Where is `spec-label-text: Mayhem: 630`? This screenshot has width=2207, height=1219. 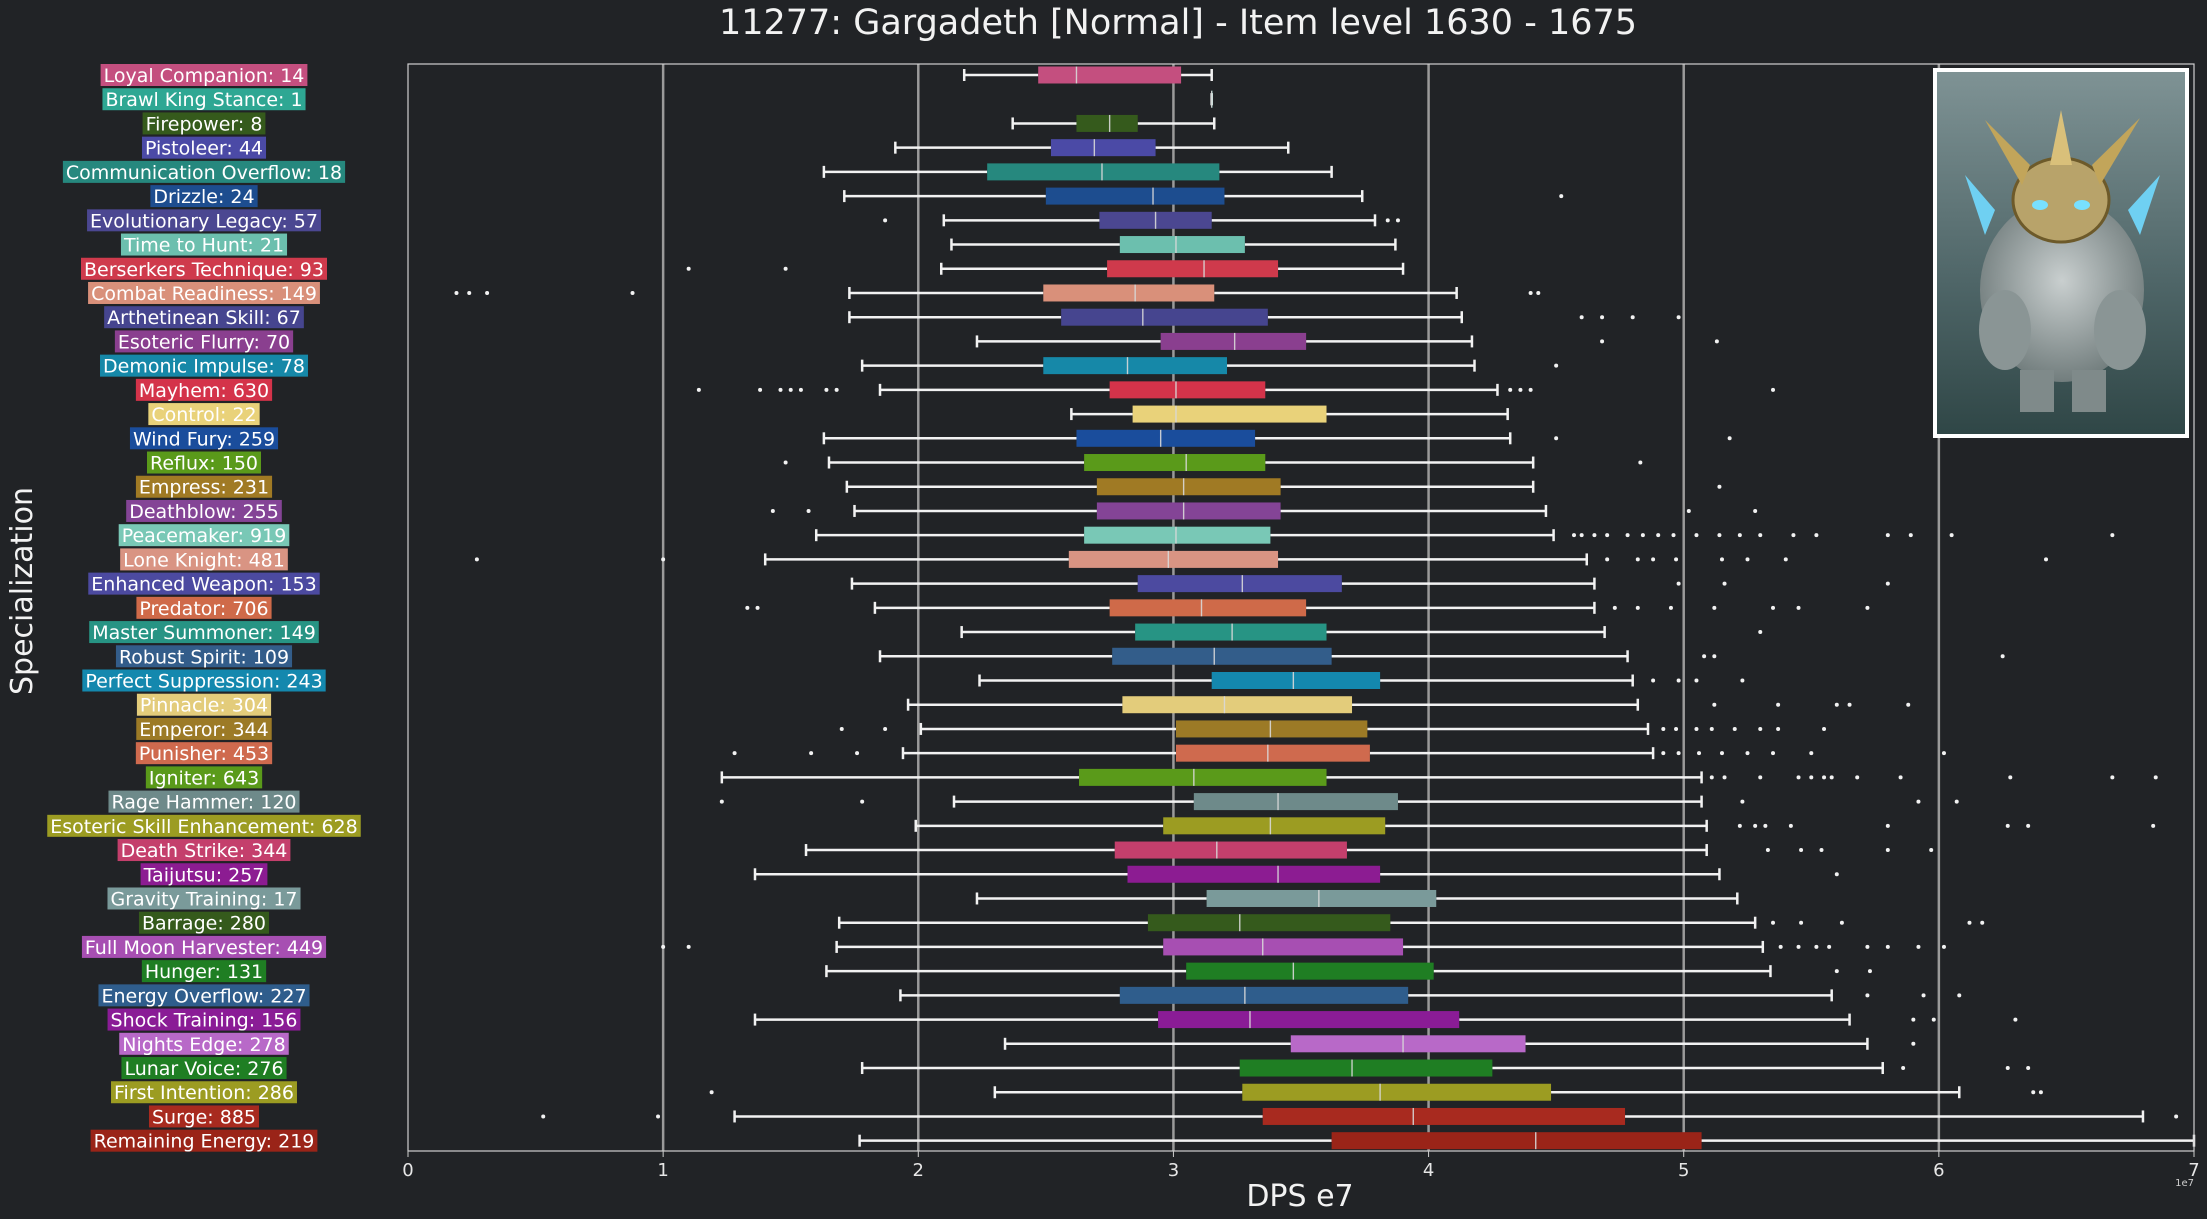
spec-label-text: Mayhem: 630 is located at coordinates (204, 391).